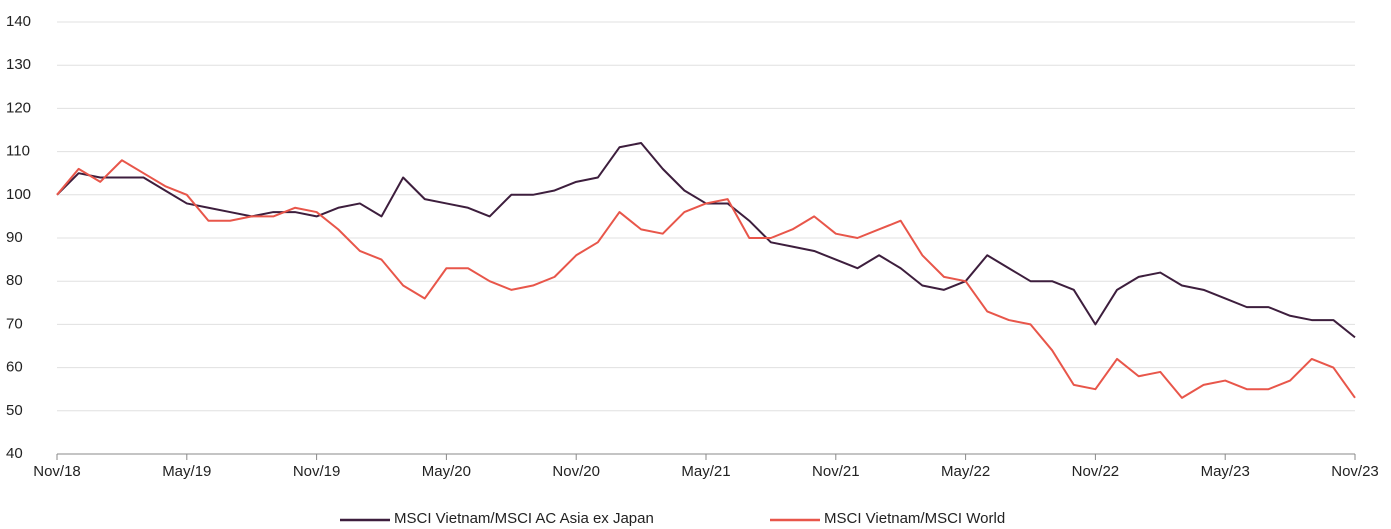 This screenshot has width=1391, height=529. I want to click on x-tick-label: Nov/20, so click(576, 471).